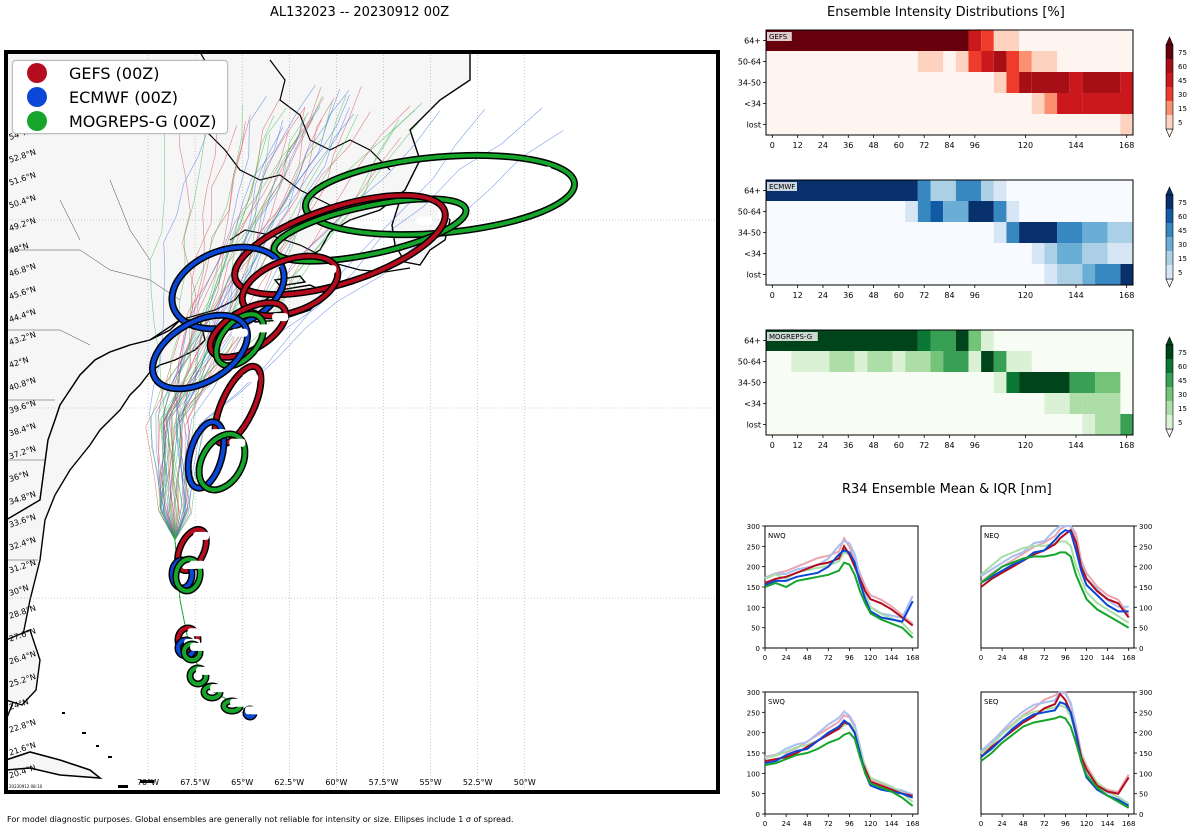 This screenshot has height=840, width=1200. What do you see at coordinates (752, 404) in the screenshot?
I see `row-label: <34` at bounding box center [752, 404].